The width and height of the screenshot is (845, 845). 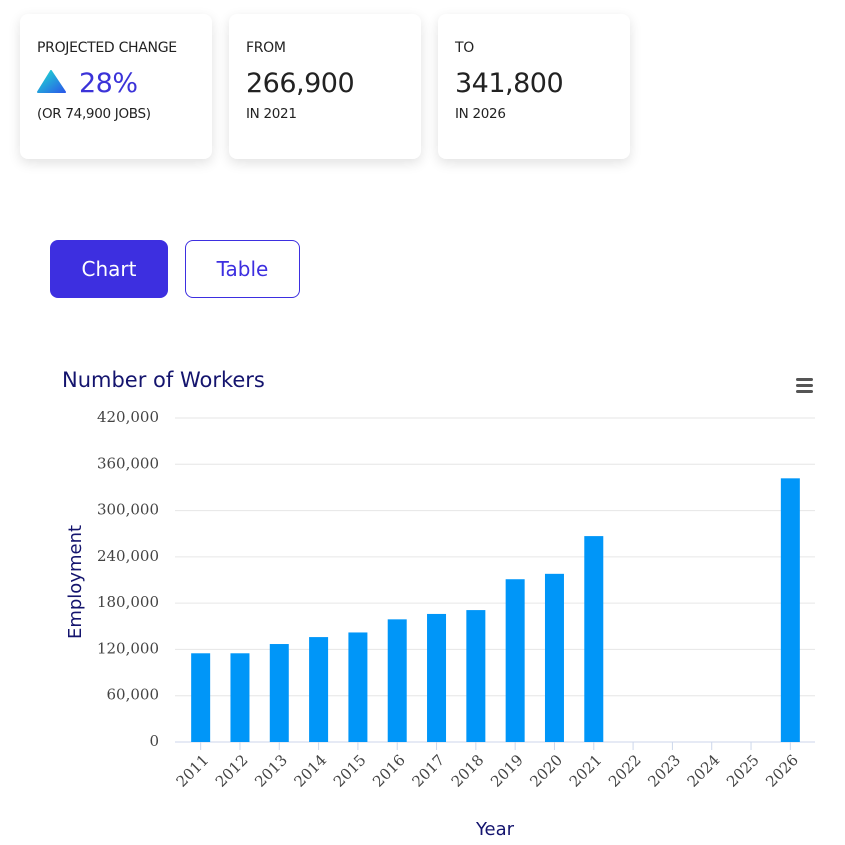 What do you see at coordinates (495, 829) in the screenshot?
I see `x-axis-title: Year` at bounding box center [495, 829].